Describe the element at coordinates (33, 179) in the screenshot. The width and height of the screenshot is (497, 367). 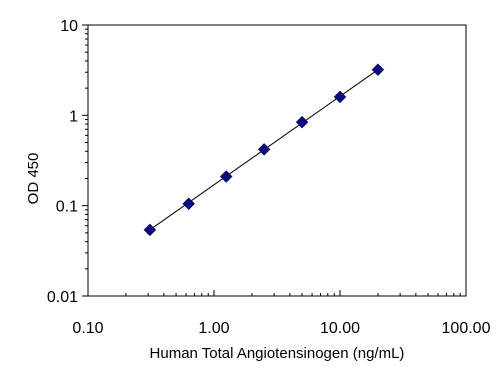
I see `y-axis-label: OD 450` at that location.